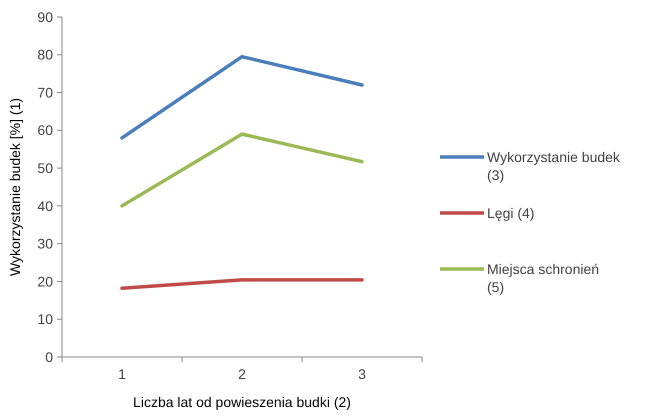 This screenshot has width=664, height=417. I want to click on y-tick-label: 60, so click(45, 130).